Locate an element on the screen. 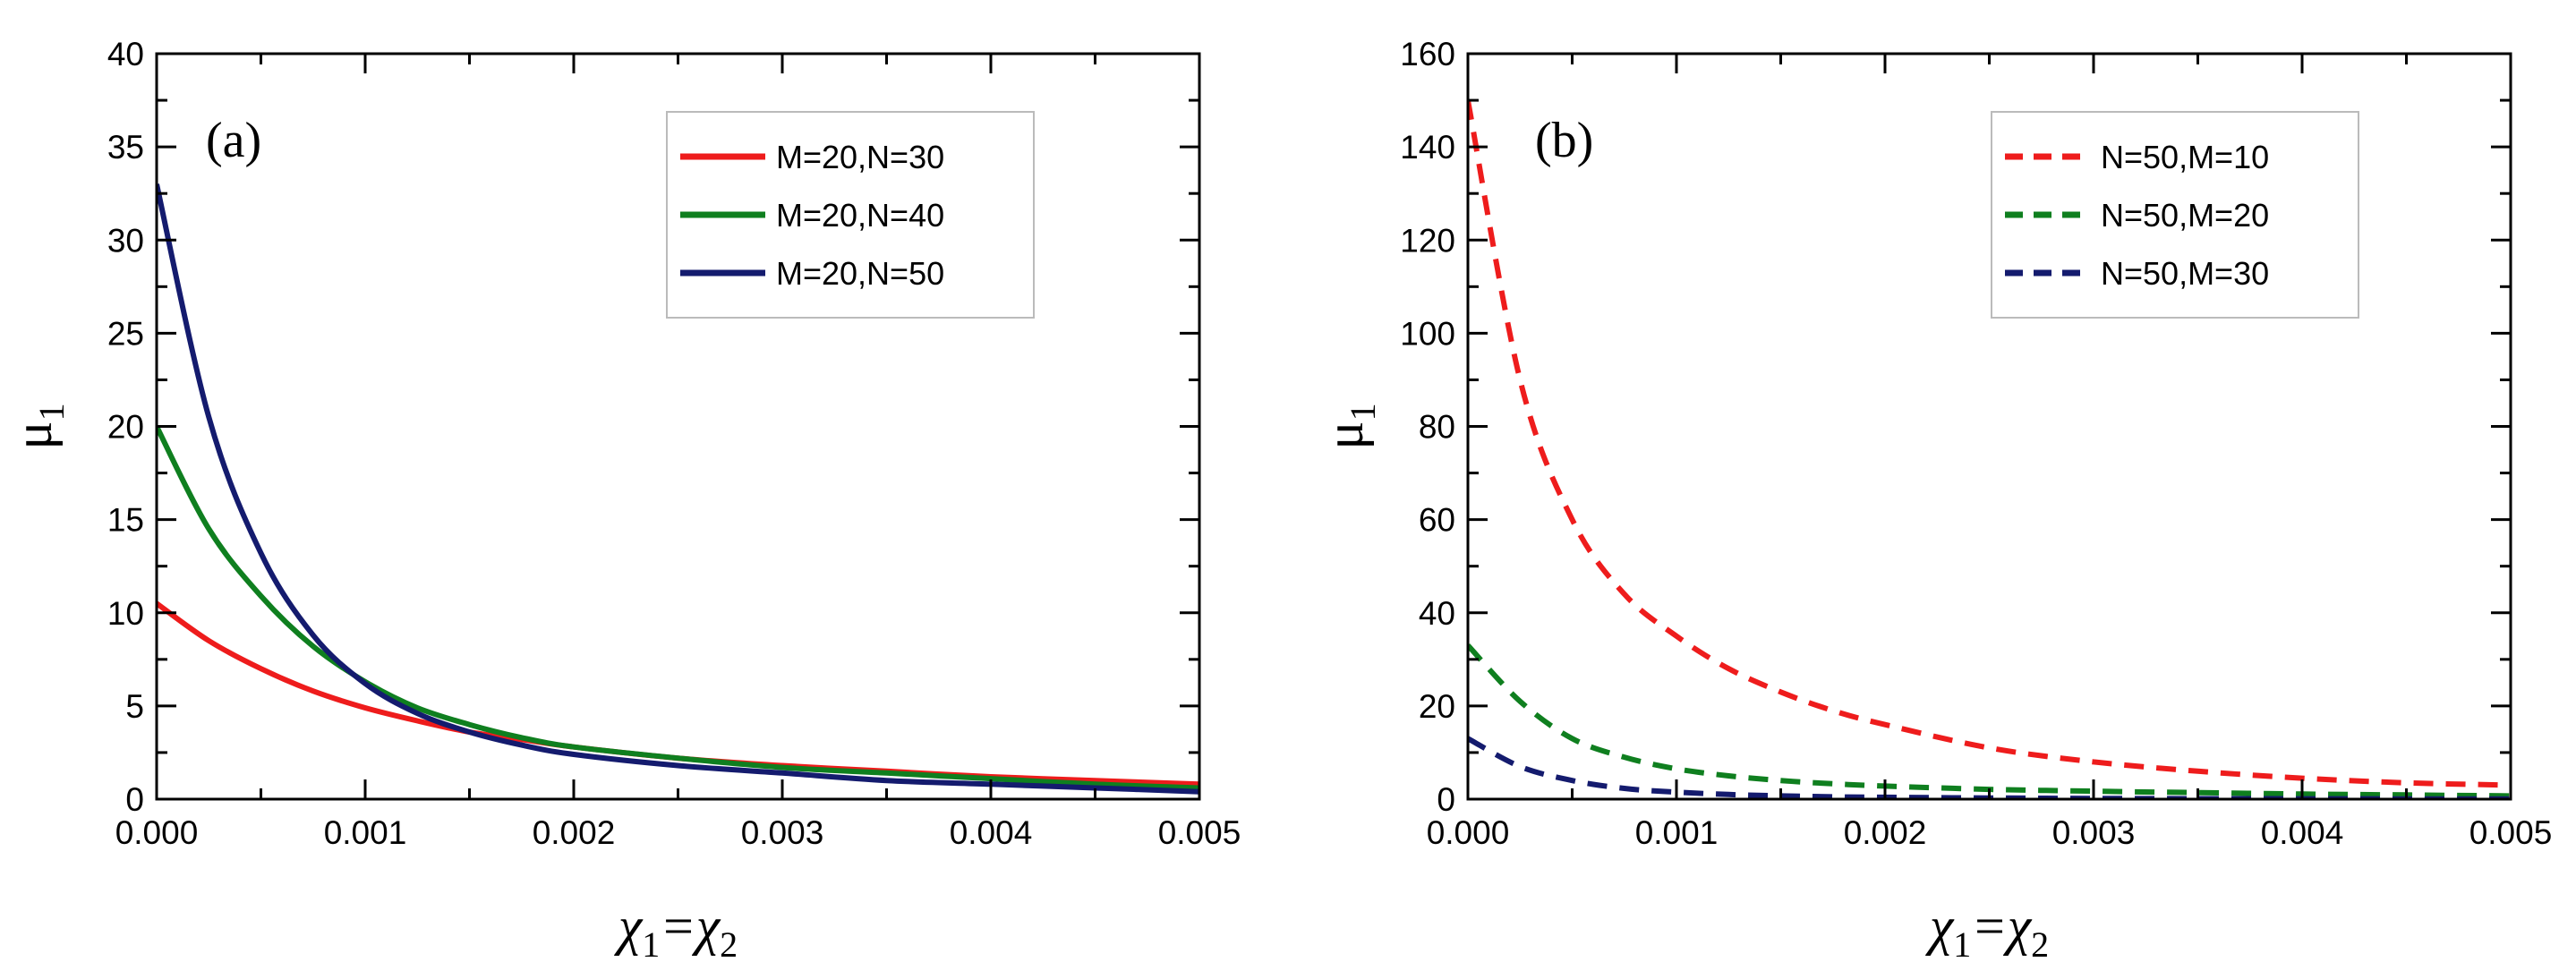  y-tick-label: 10 is located at coordinates (125, 614).